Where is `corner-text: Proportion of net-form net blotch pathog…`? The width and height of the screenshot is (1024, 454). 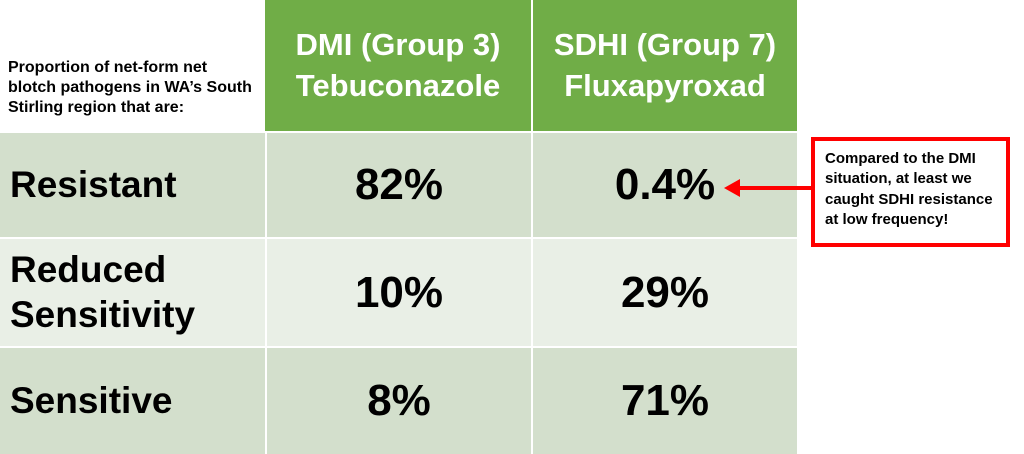
corner-text: Proportion of net-form net blotch pathog… is located at coordinates (130, 87).